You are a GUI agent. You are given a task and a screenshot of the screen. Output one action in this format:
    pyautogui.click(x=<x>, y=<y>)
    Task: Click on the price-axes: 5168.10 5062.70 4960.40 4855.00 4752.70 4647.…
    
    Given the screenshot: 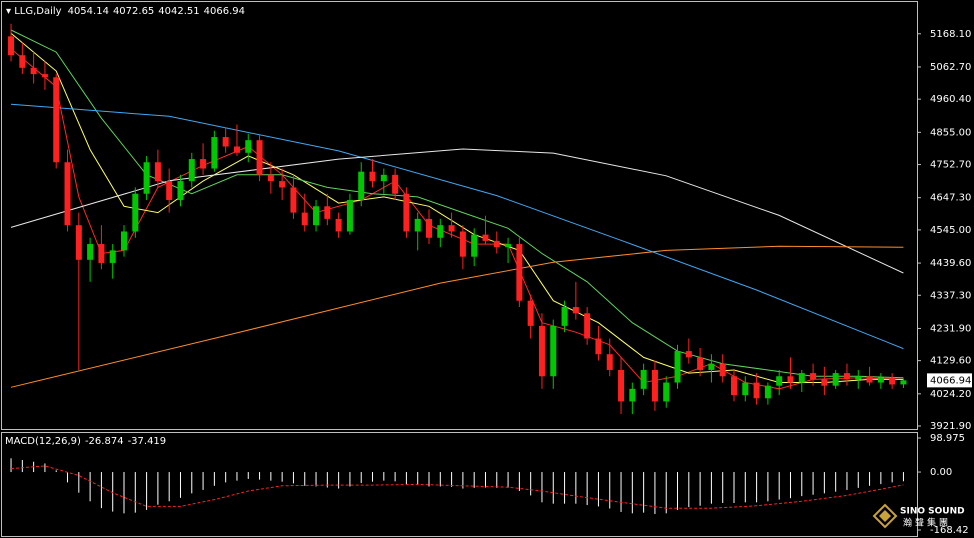 What is the action you would take?
    pyautogui.click(x=944, y=282)
    